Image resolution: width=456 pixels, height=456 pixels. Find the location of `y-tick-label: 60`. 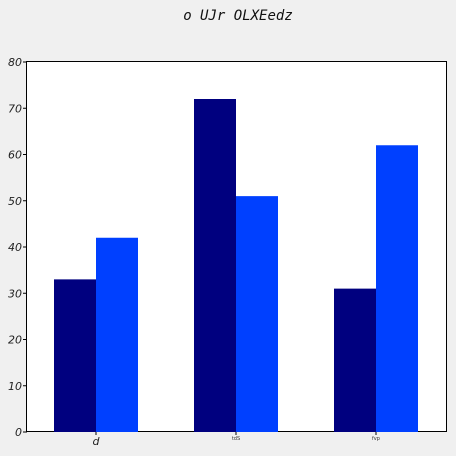

y-tick-label: 60 is located at coordinates (15, 155).